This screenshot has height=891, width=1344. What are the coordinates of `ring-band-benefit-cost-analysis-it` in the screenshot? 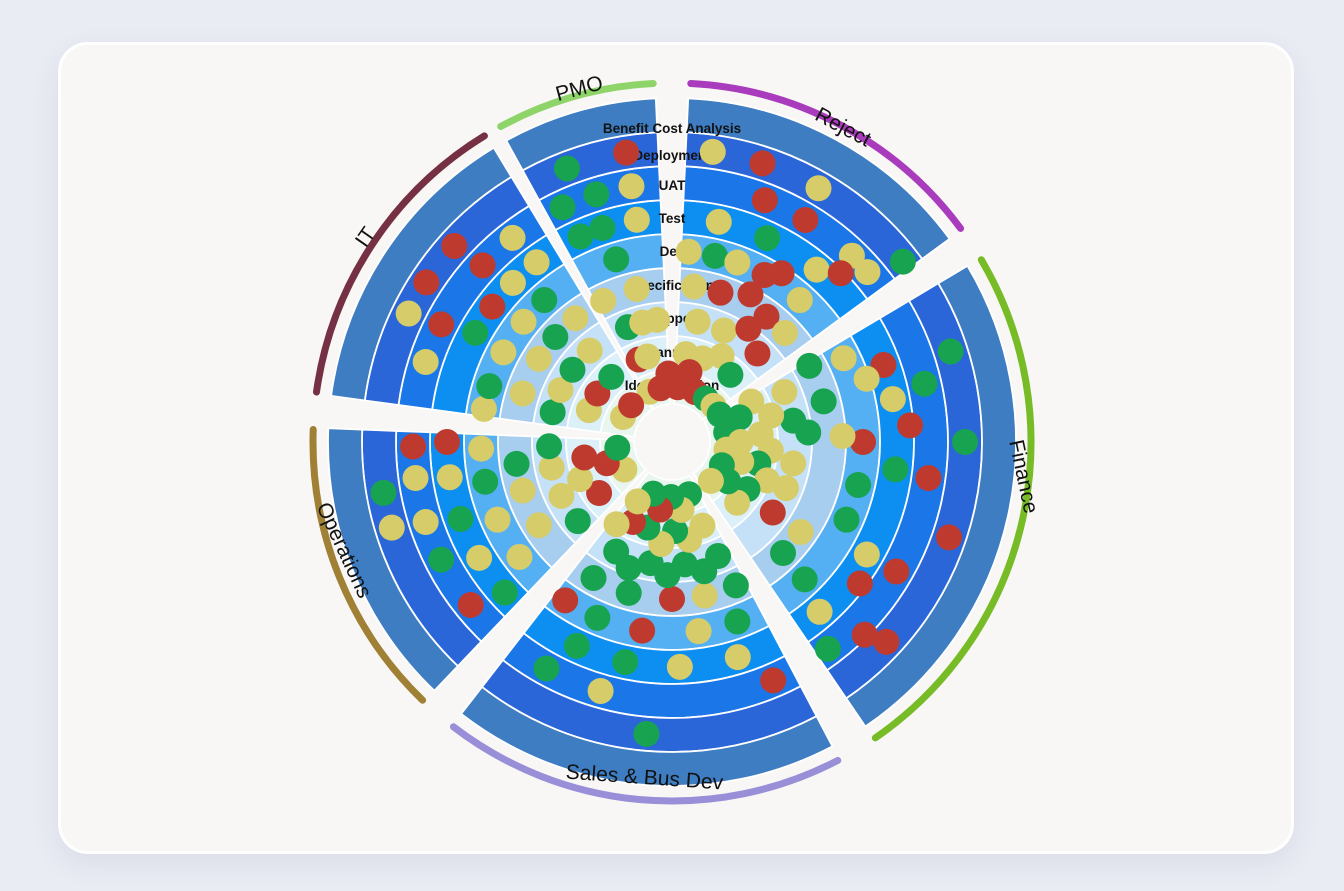 It's located at (421, 274).